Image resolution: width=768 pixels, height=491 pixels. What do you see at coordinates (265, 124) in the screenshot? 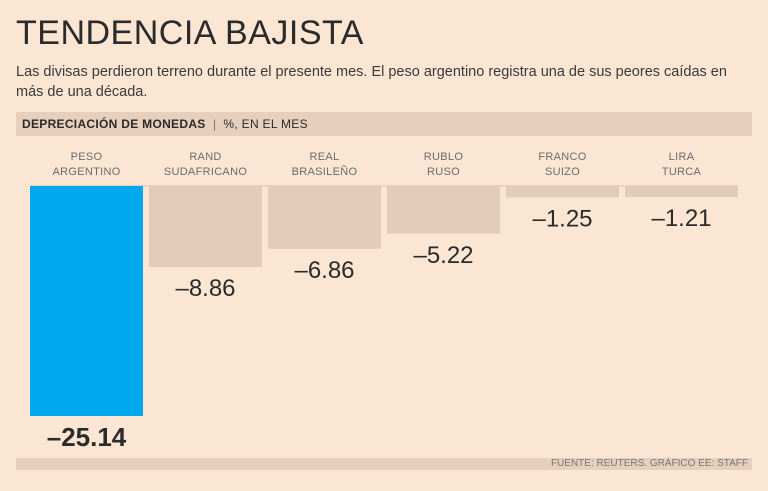
I see `band-unit: %, EN EL MES` at bounding box center [265, 124].